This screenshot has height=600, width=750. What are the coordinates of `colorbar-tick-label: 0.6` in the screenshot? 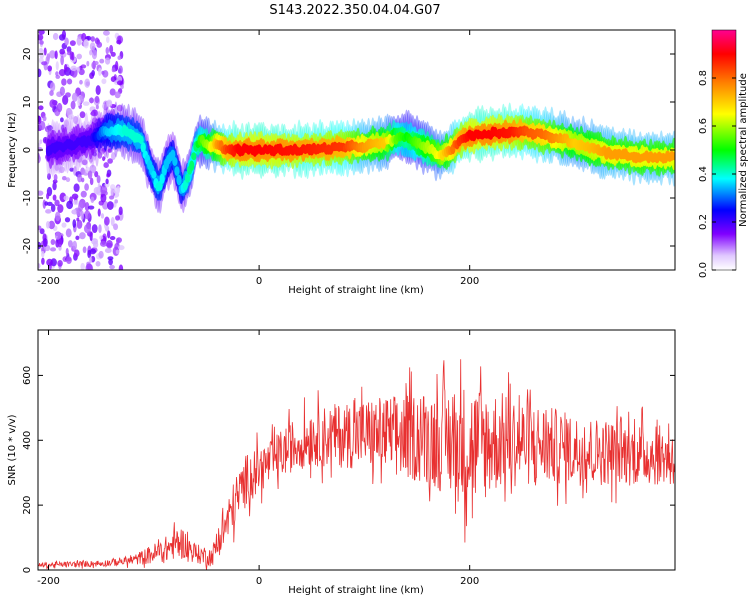 It's located at (703, 126).